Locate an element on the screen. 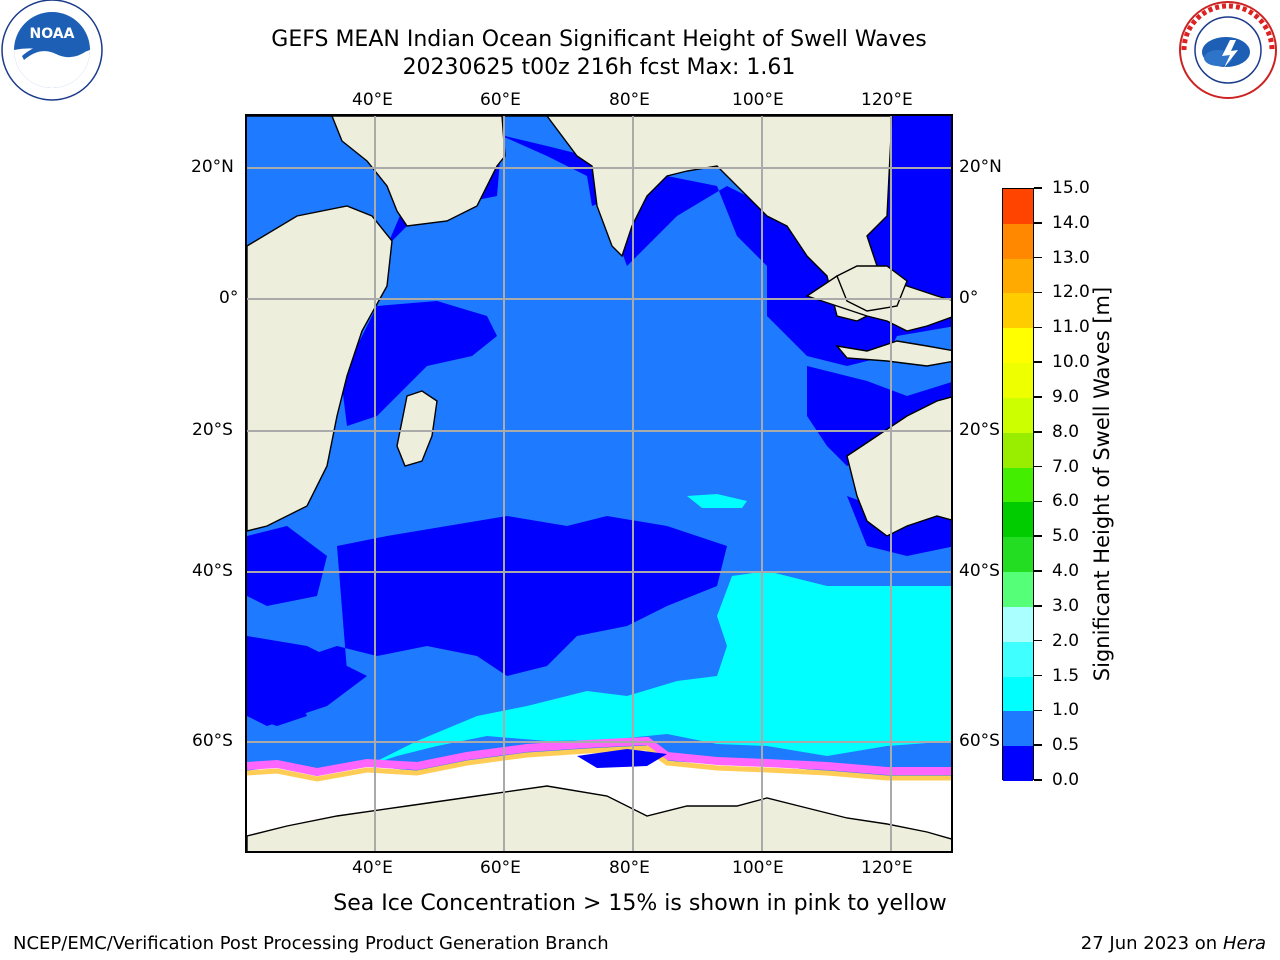 The image size is (1280, 960). ice-edge-yellow is located at coordinates (599, 763).